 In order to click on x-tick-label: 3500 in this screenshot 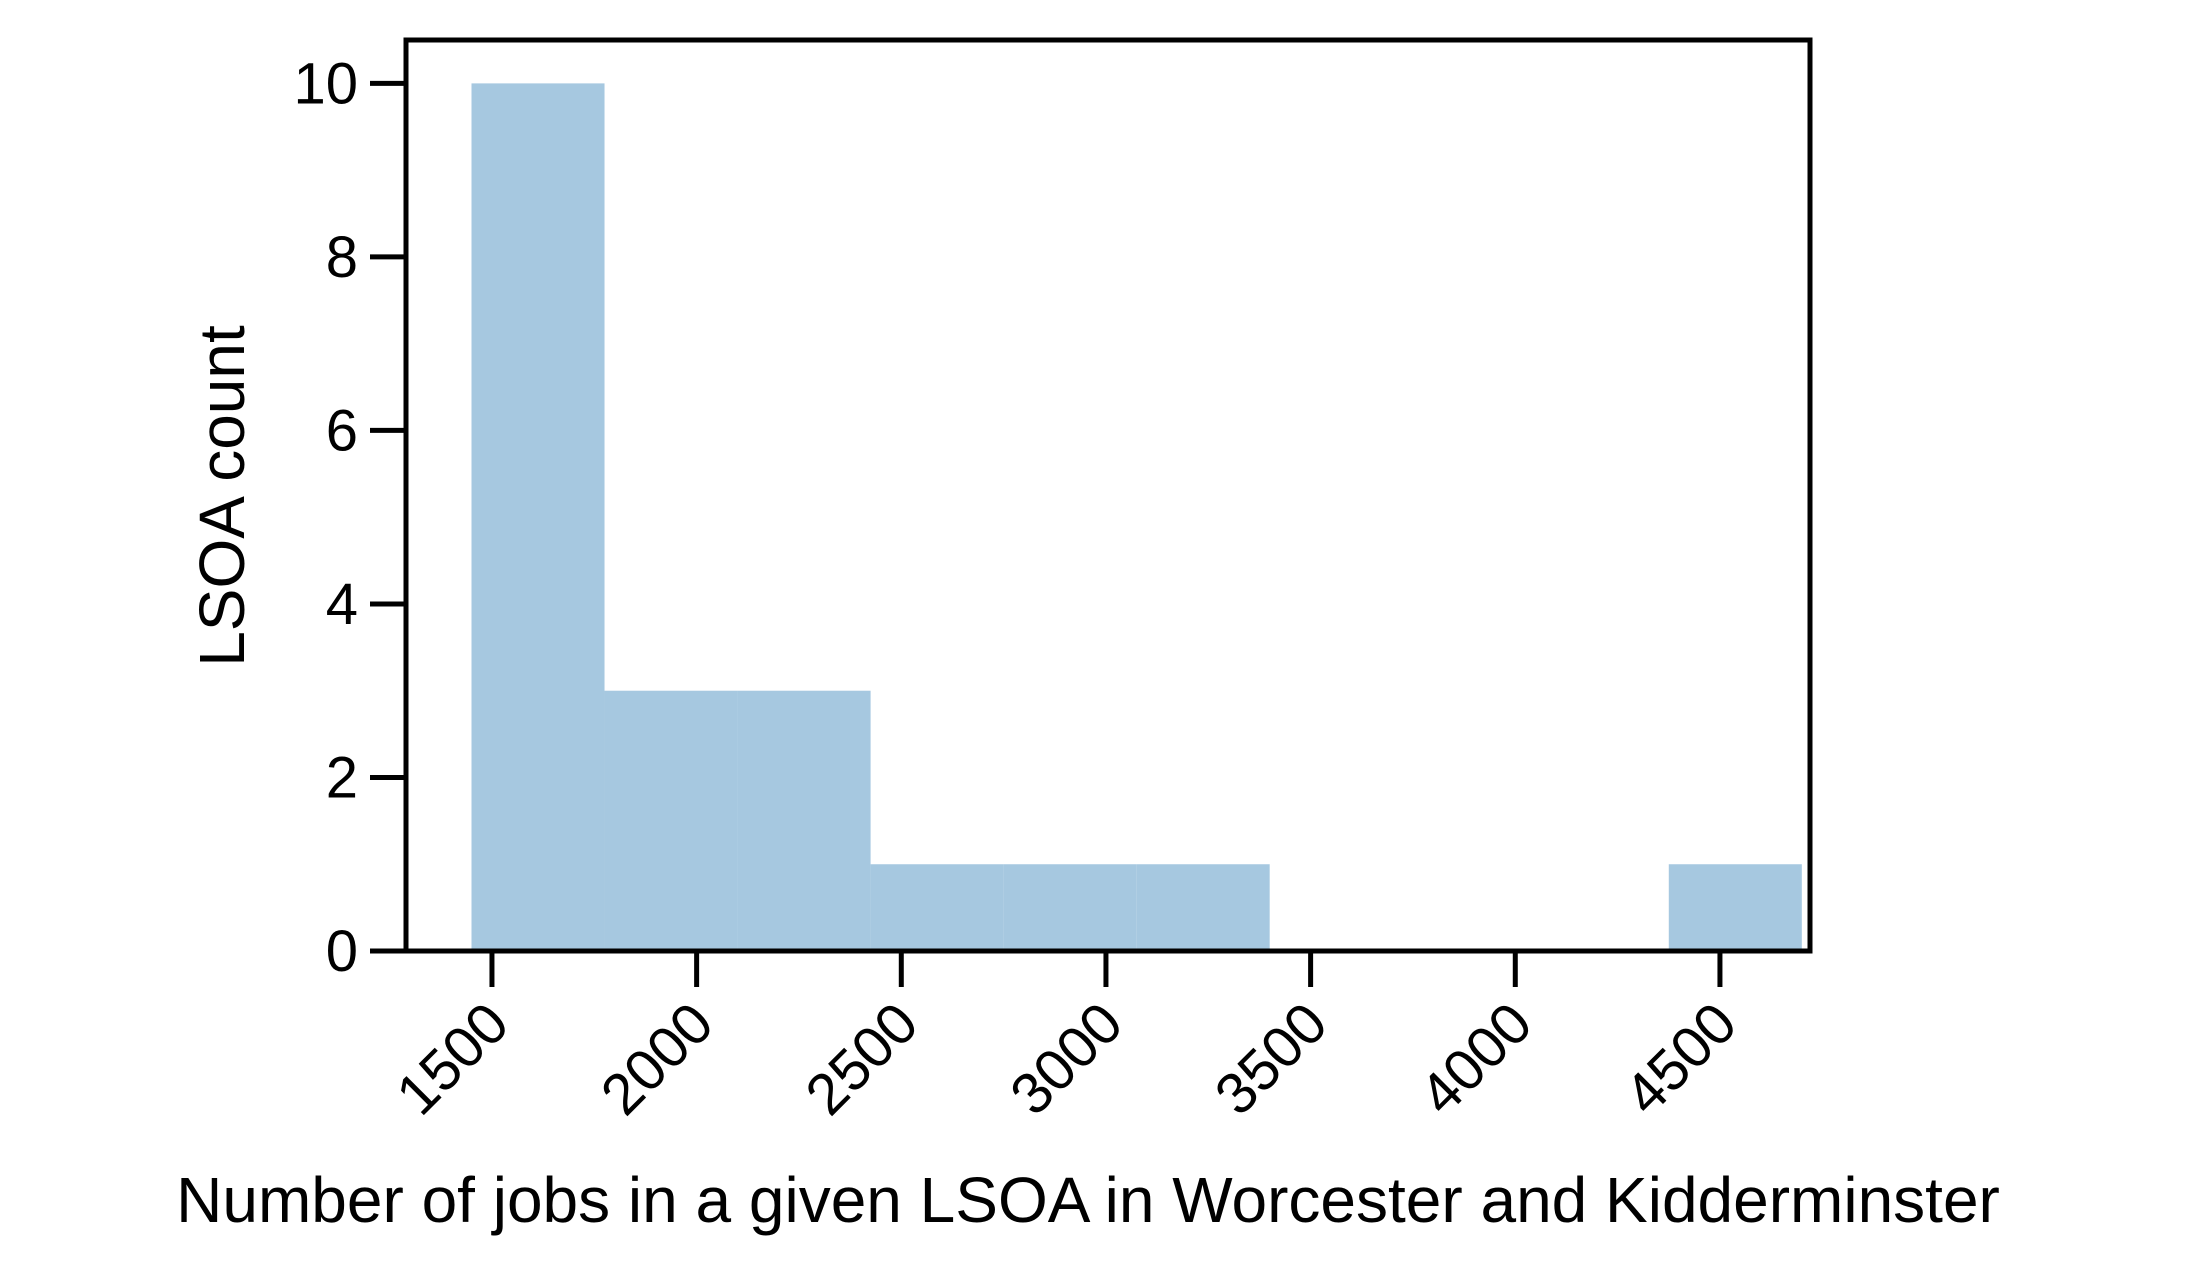, I will do `click(1271, 1058)`.